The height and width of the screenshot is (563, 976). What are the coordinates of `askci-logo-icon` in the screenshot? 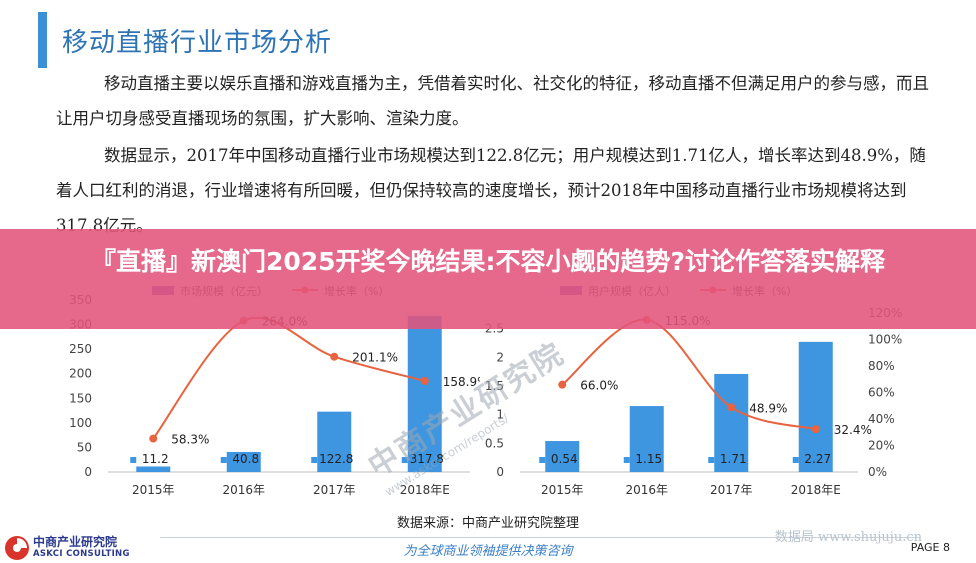 It's located at (17, 548).